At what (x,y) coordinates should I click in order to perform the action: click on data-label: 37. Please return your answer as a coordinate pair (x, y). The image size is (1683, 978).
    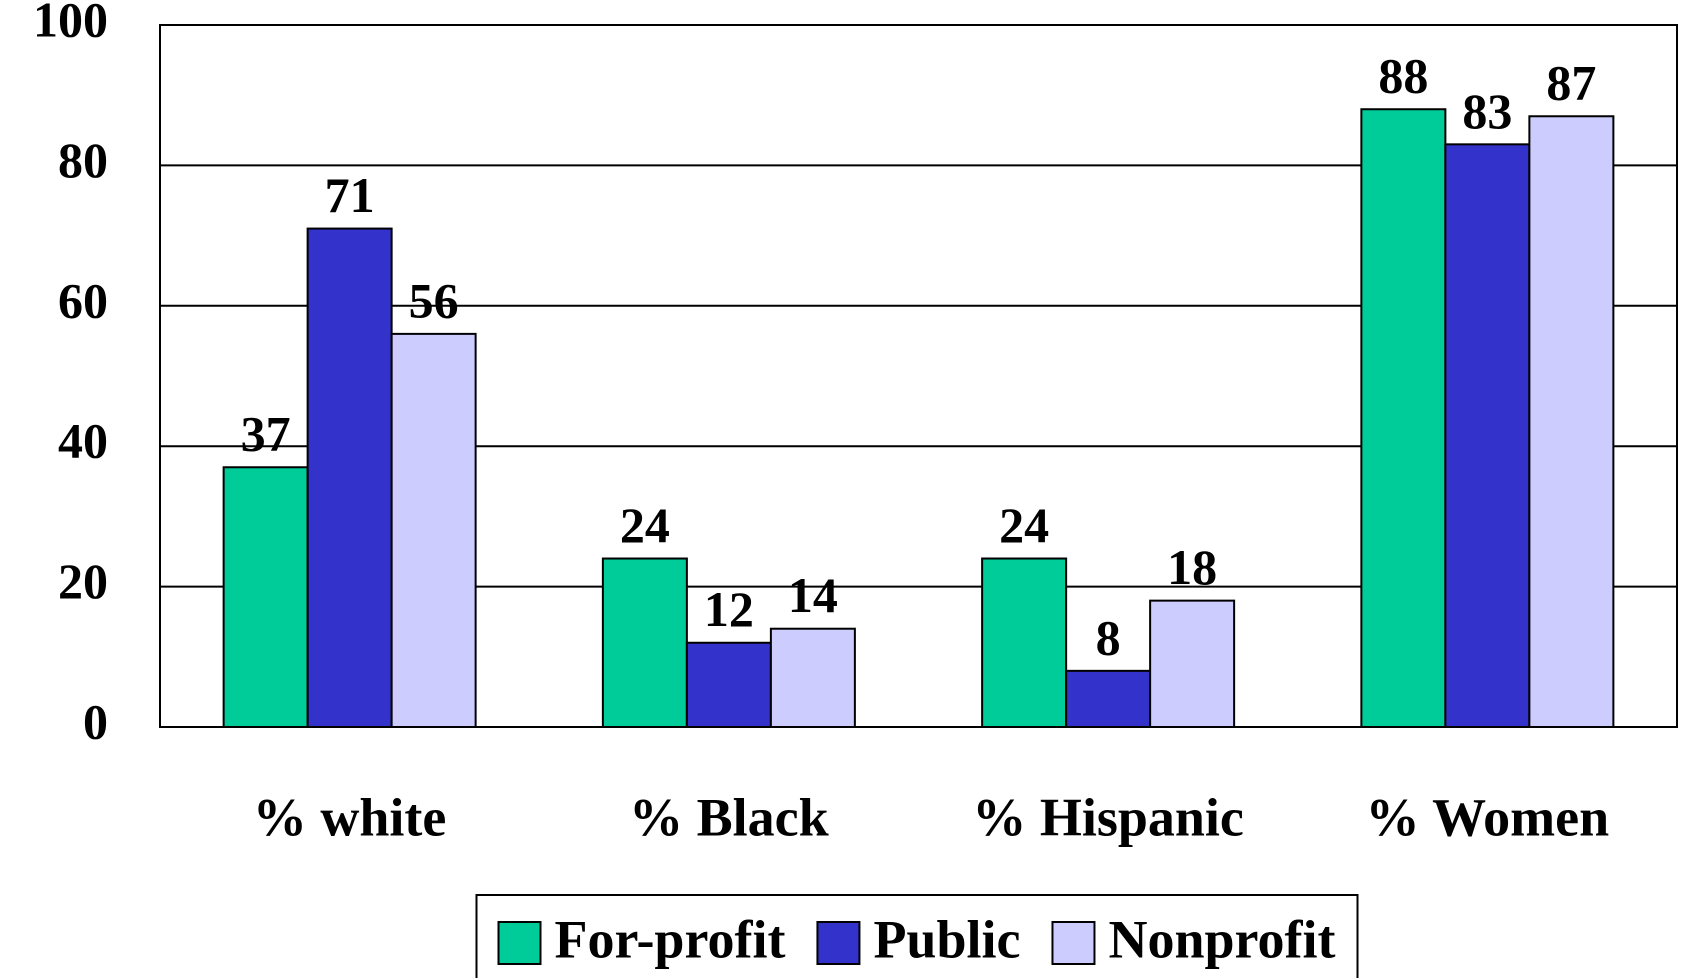
    Looking at the image, I should click on (266, 434).